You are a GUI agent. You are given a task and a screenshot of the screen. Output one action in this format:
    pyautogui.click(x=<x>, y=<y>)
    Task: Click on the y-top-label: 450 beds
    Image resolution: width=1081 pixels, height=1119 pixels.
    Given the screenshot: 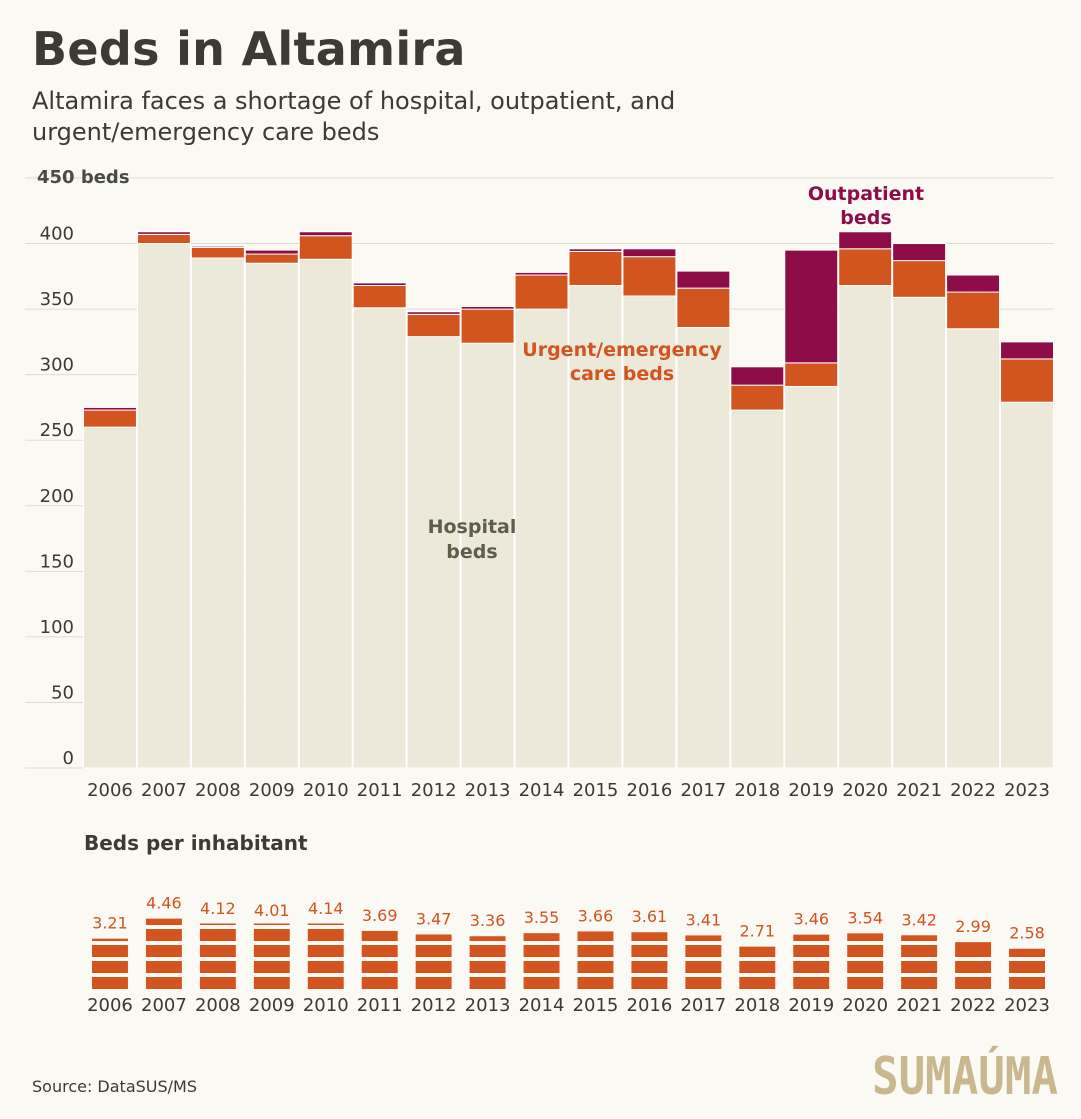 What is the action you would take?
    pyautogui.click(x=83, y=177)
    